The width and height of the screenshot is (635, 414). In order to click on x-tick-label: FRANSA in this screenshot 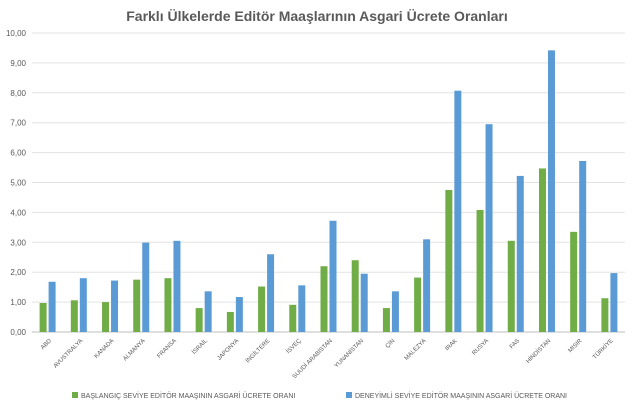, I will do `click(166, 348)`.